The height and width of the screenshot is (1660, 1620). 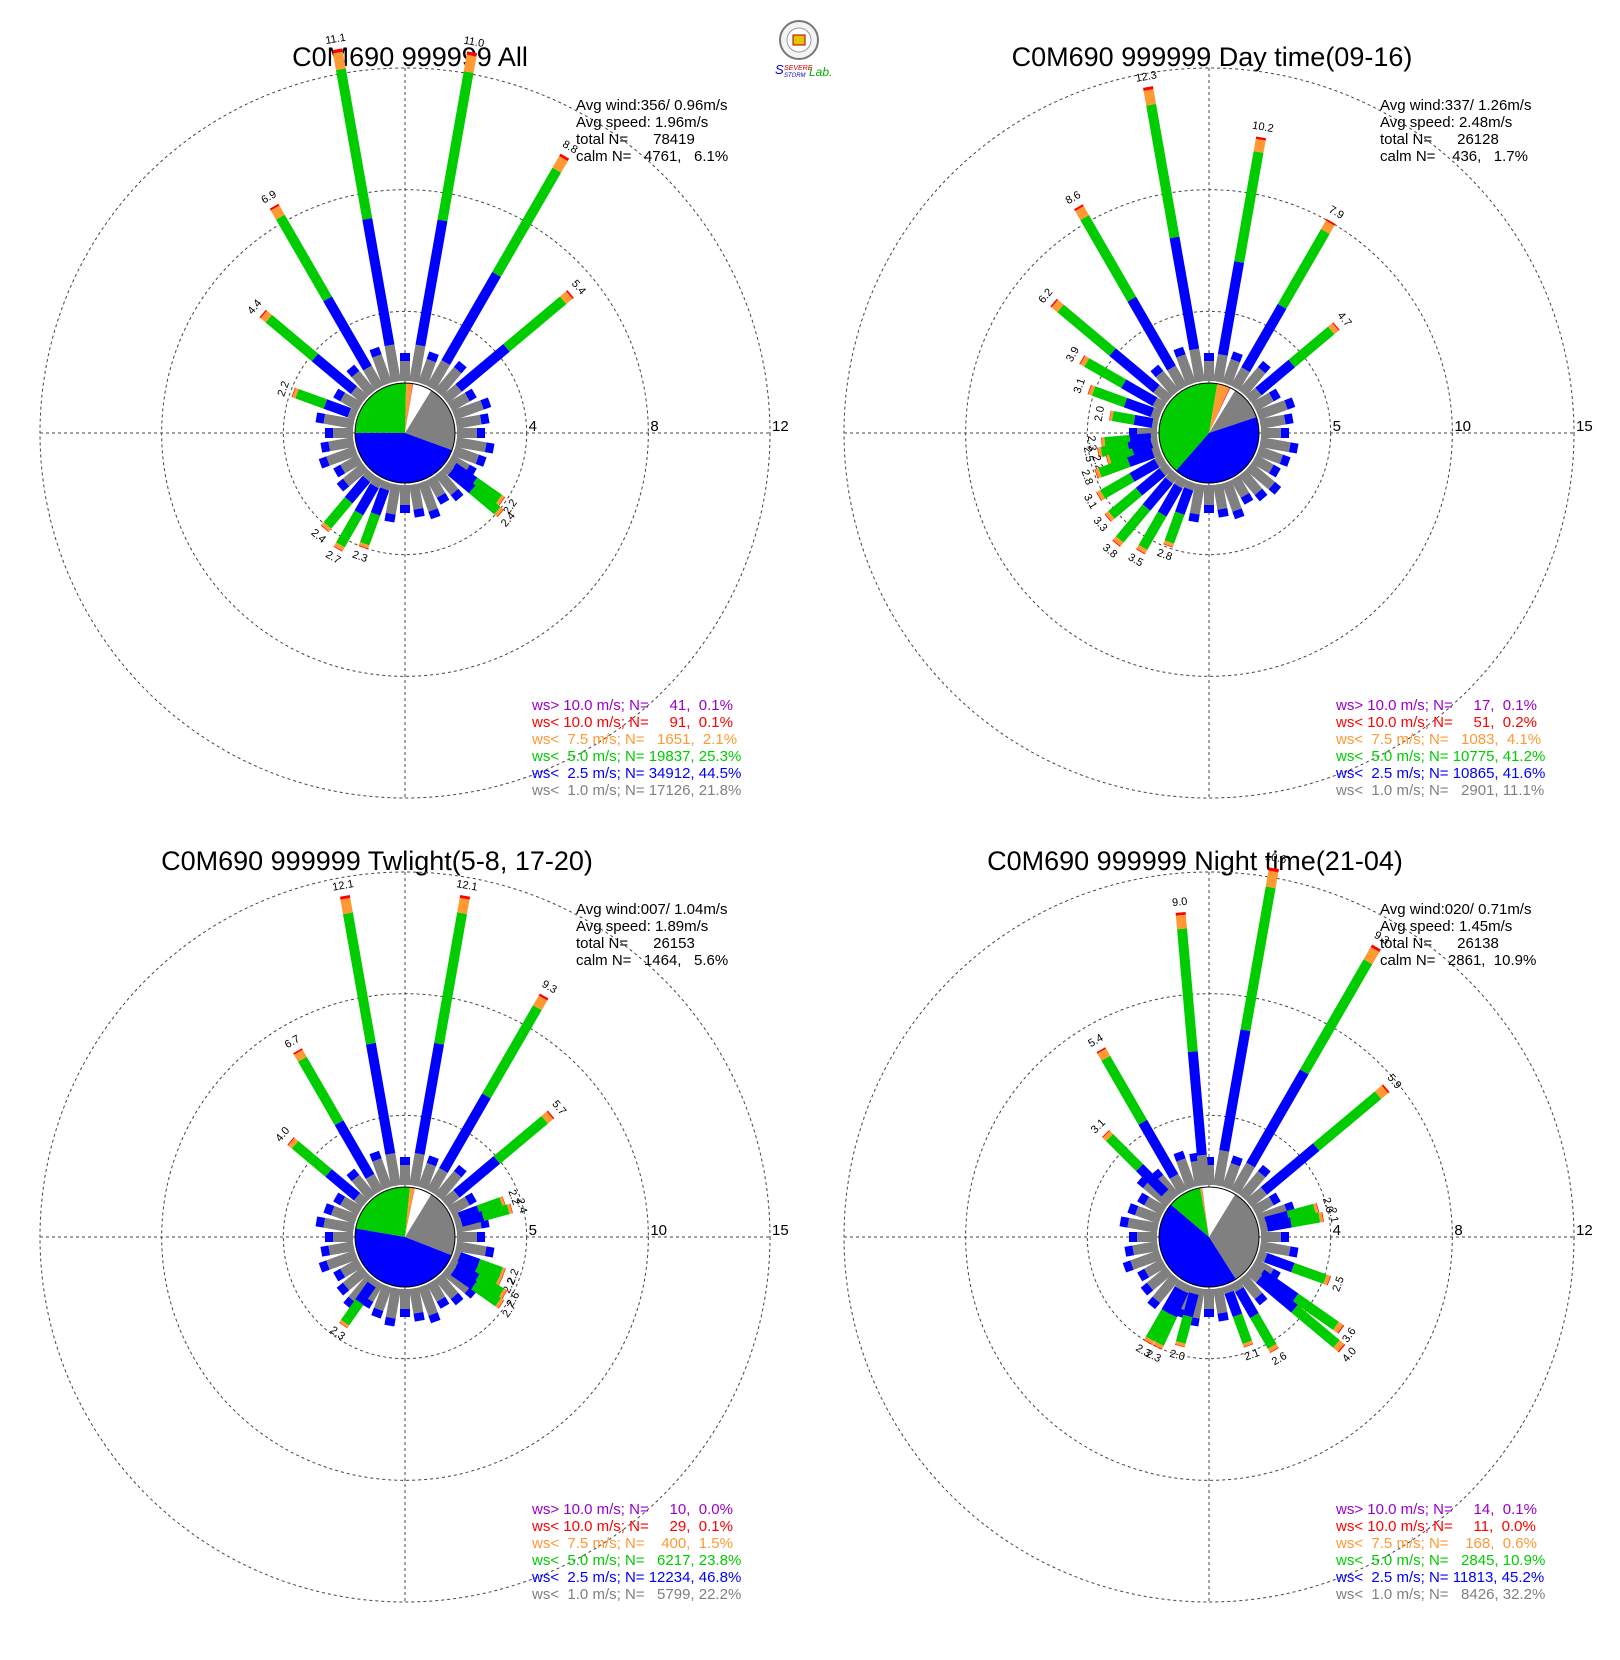 What do you see at coordinates (634, 739) in the screenshot?
I see `legend-lt75: ws< 7.5 m/s; N= 1651, 2.1%` at bounding box center [634, 739].